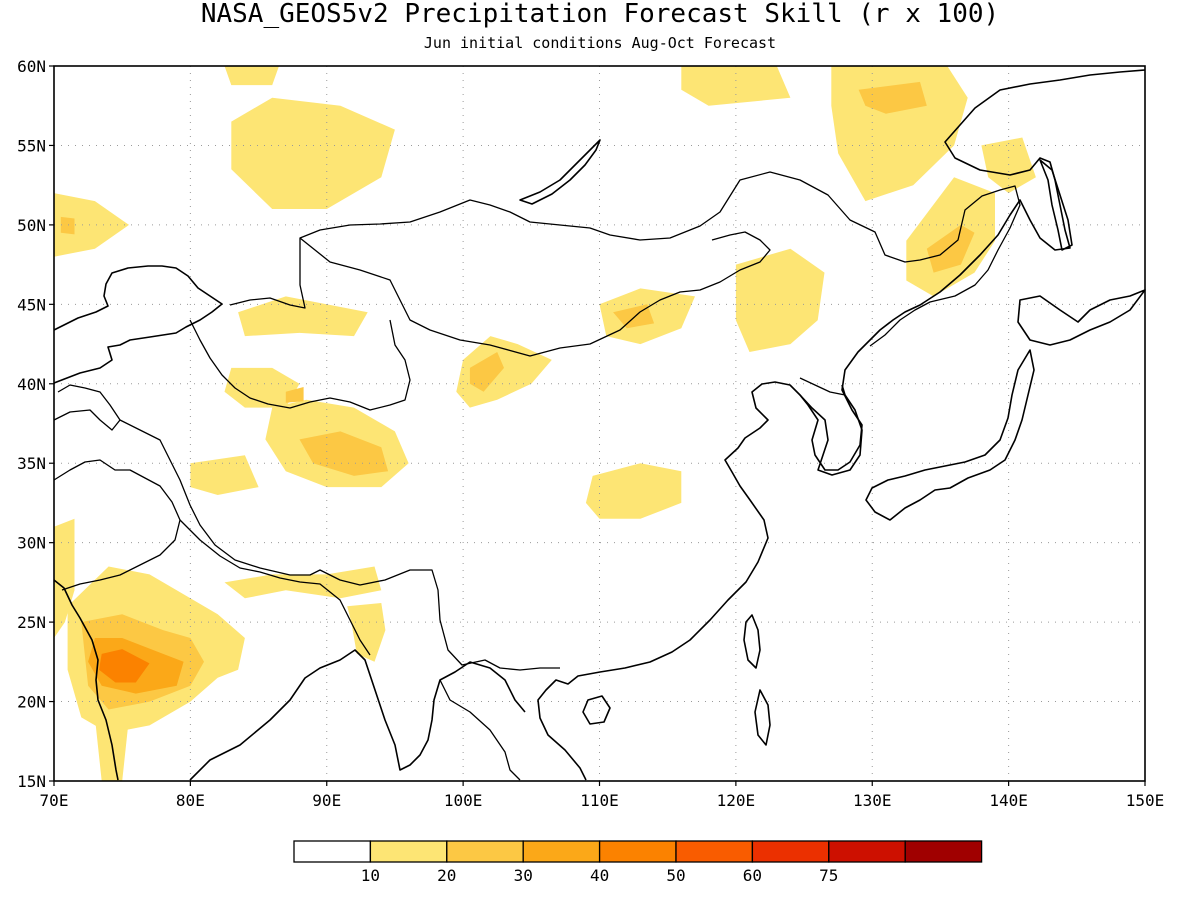 This screenshot has width=1200, height=900. What do you see at coordinates (596, 710) in the screenshot?
I see `coastline-hainan` at bounding box center [596, 710].